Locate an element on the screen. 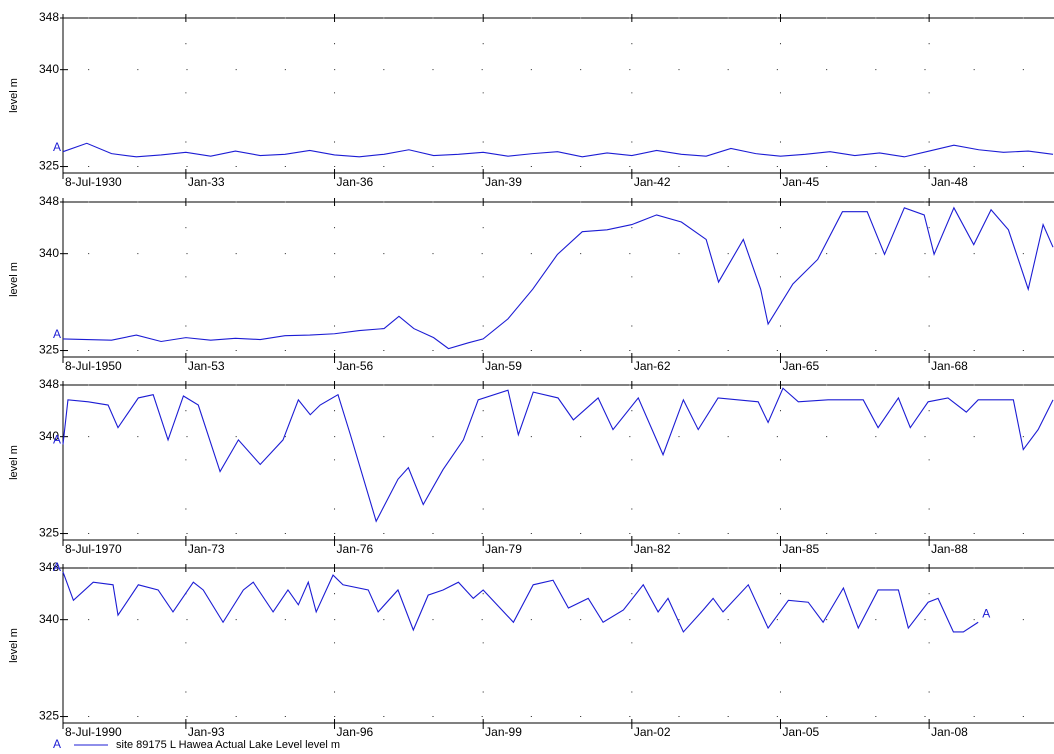 Image resolution: width=1054 pixels, height=754 pixels. x-tick-label: Jan-93 is located at coordinates (206, 732).